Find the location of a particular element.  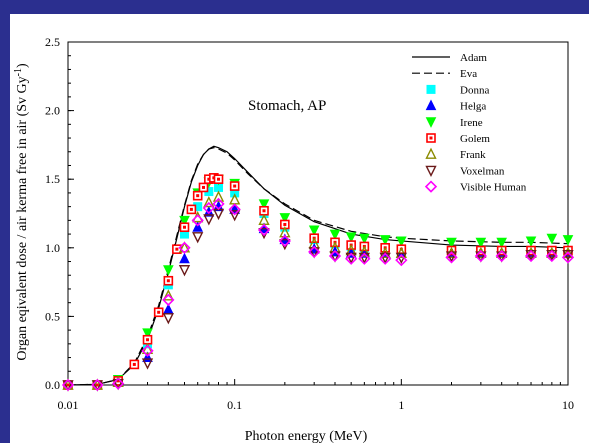

legend-marker-golem-dot is located at coordinates (431, 138).